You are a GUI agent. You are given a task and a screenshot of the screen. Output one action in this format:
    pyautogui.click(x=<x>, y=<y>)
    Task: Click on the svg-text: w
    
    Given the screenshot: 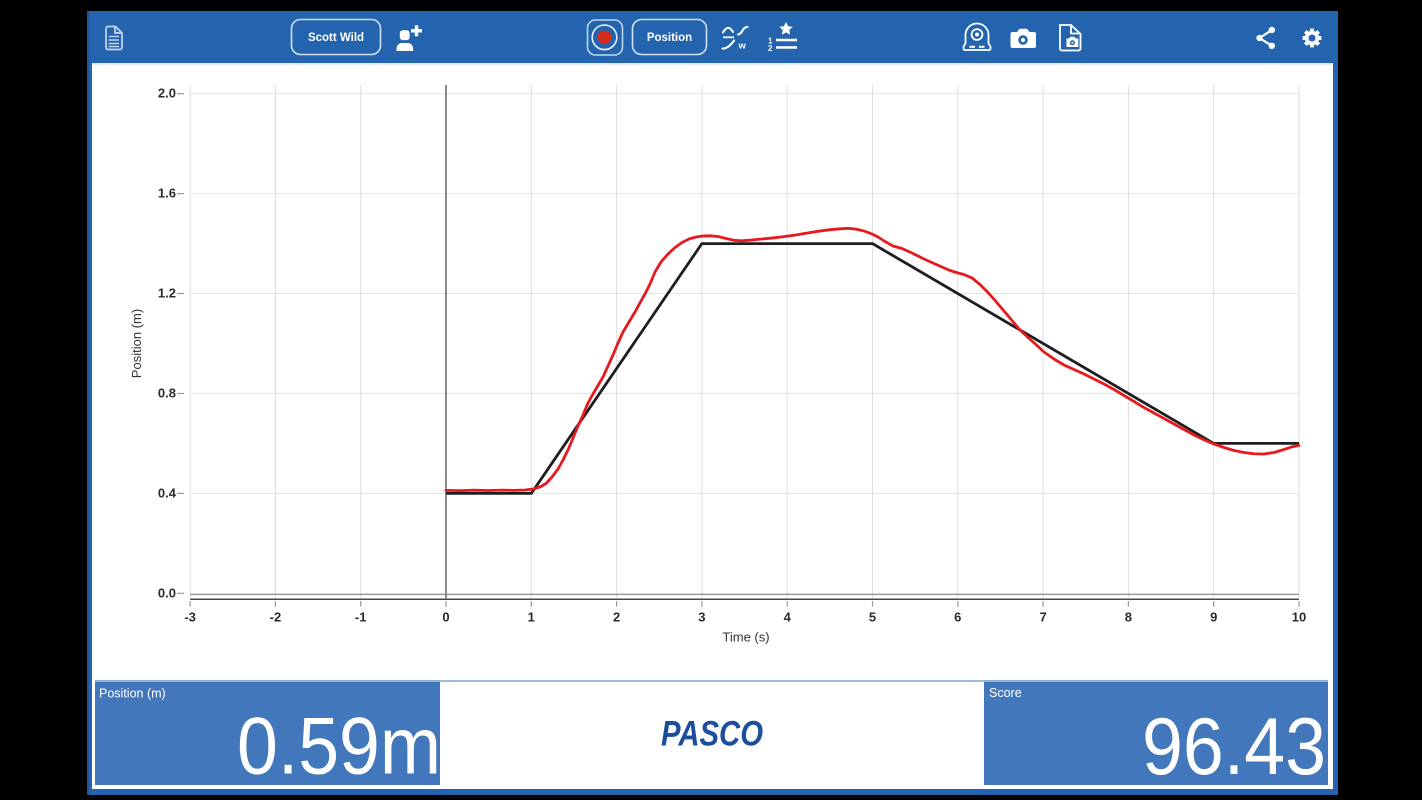 What is the action you would take?
    pyautogui.click(x=742, y=46)
    